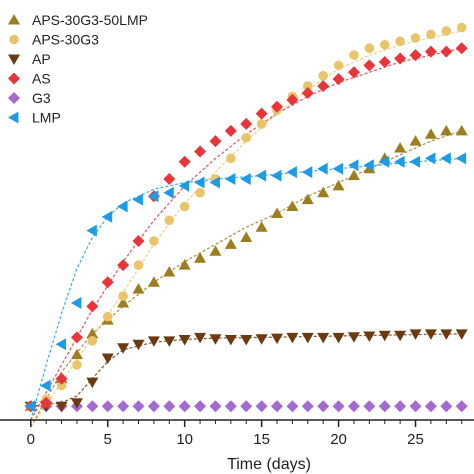  I want to click on axes: 0 5 10 15 20 25, so click(237, 433).